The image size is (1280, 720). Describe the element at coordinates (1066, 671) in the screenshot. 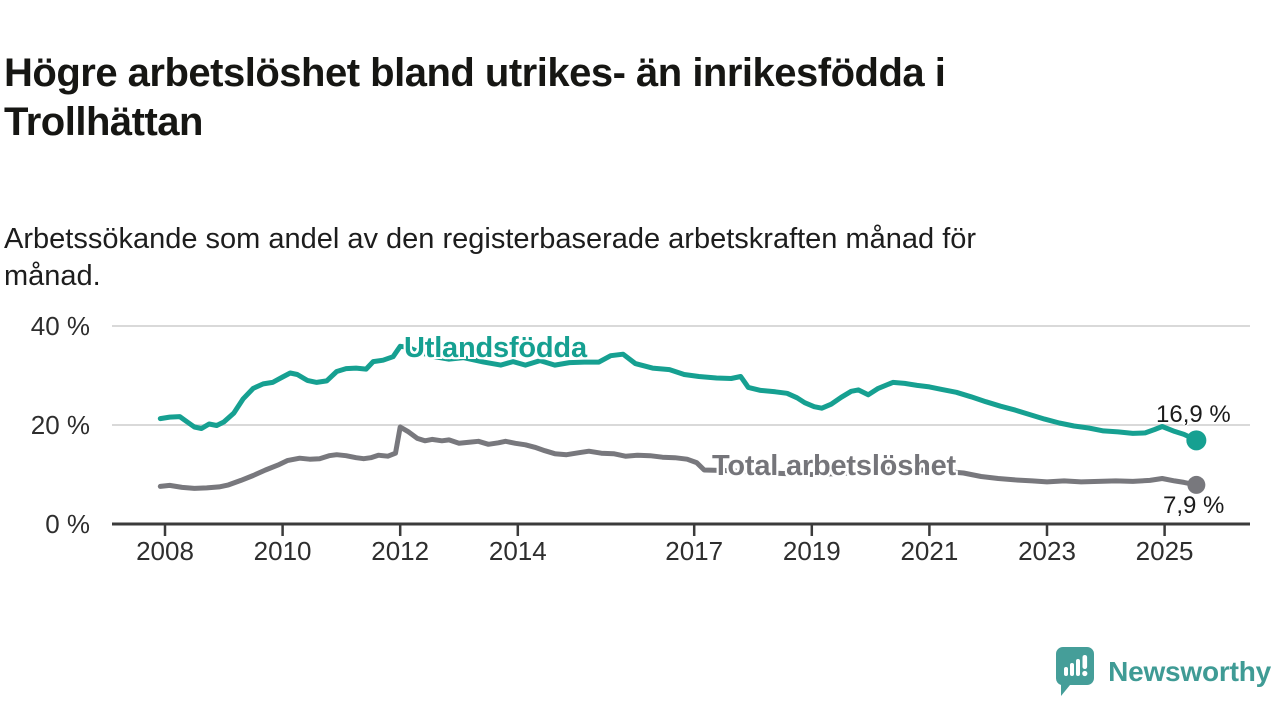

I see `logo-bar-small` at that location.